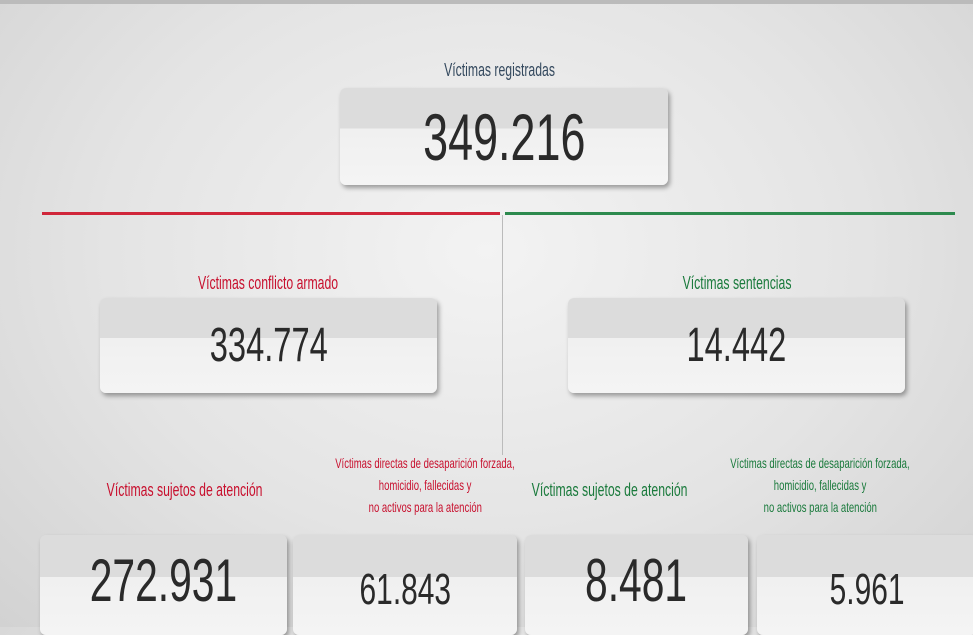  I want to click on green-line, so click(730, 213).